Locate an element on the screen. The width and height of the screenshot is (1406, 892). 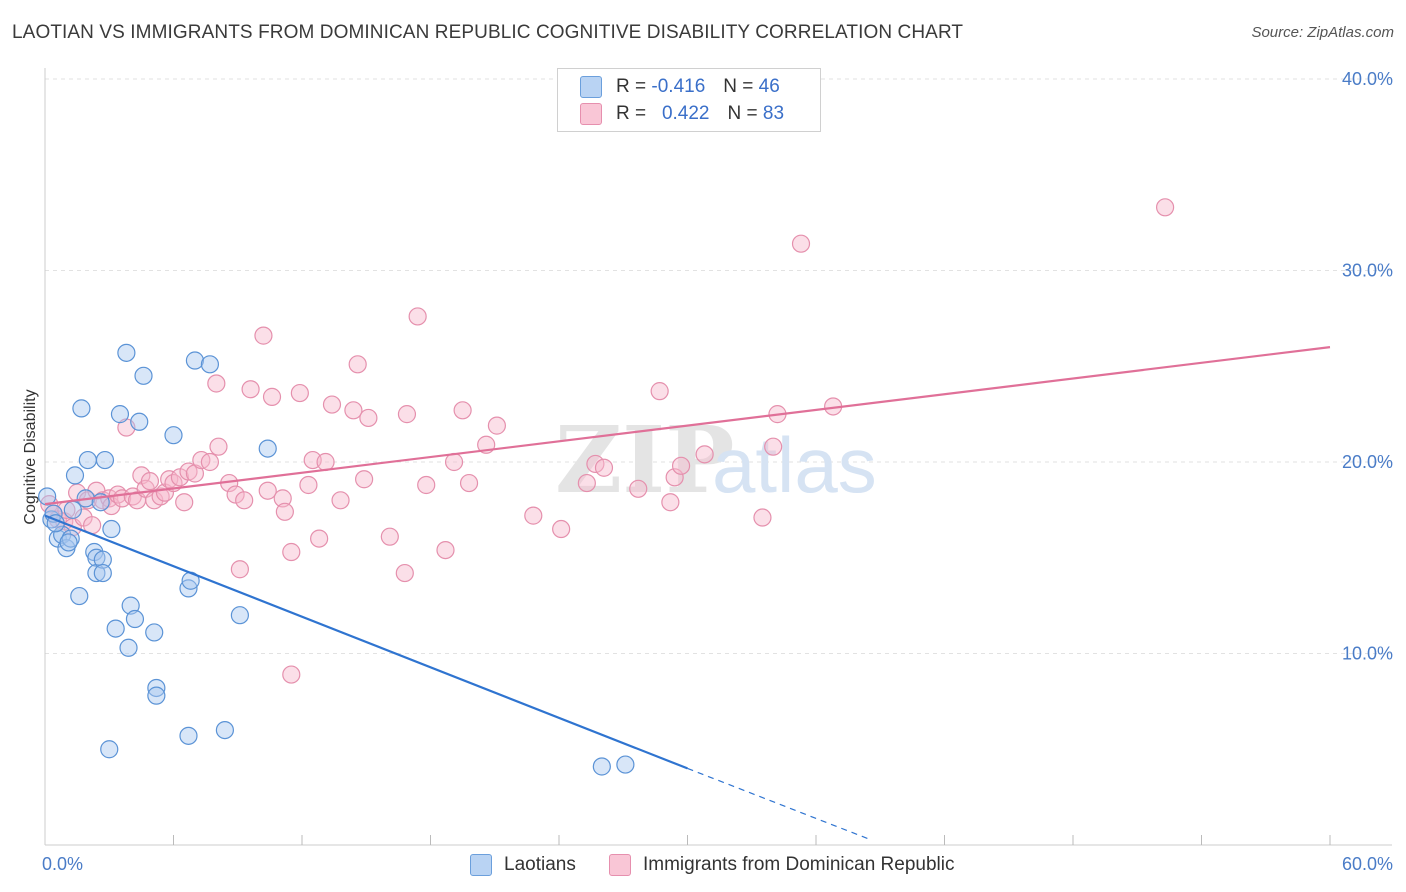
y-tick-label-2: 30.0% is located at coordinates (1367, 271).